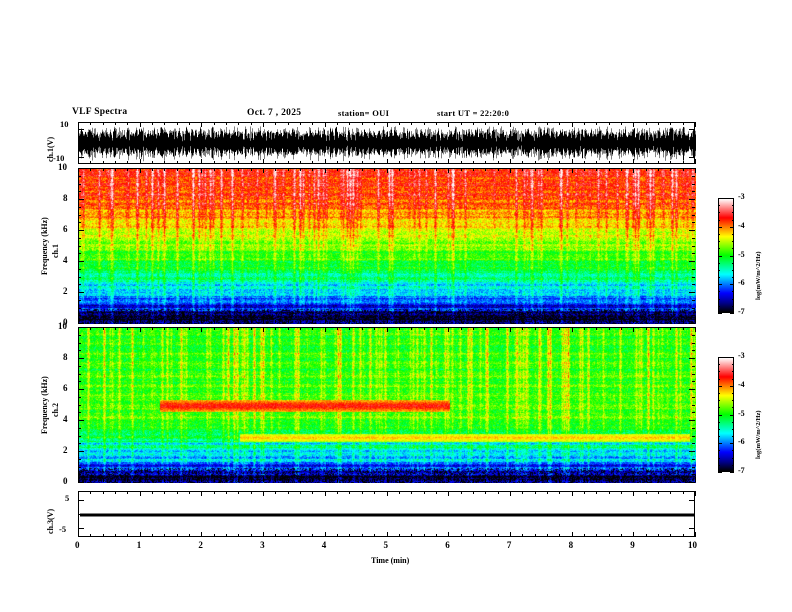 This screenshot has height=612, width=792. What do you see at coordinates (741, 311) in the screenshot?
I see `tick-label: -7` at bounding box center [741, 311].